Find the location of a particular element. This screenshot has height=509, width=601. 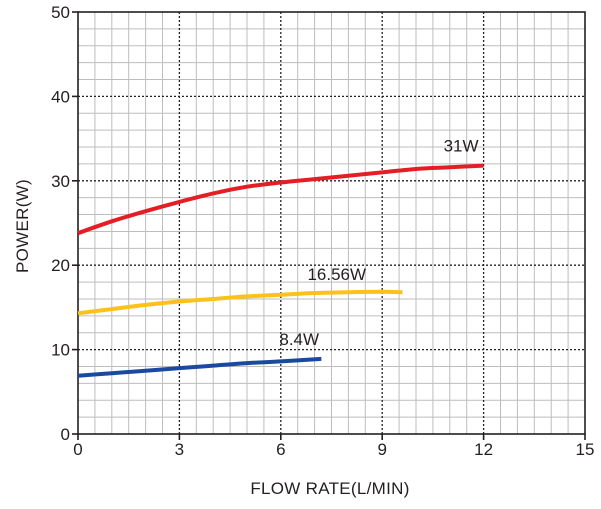

y-axis-title: POWER(W) is located at coordinates (22, 226).